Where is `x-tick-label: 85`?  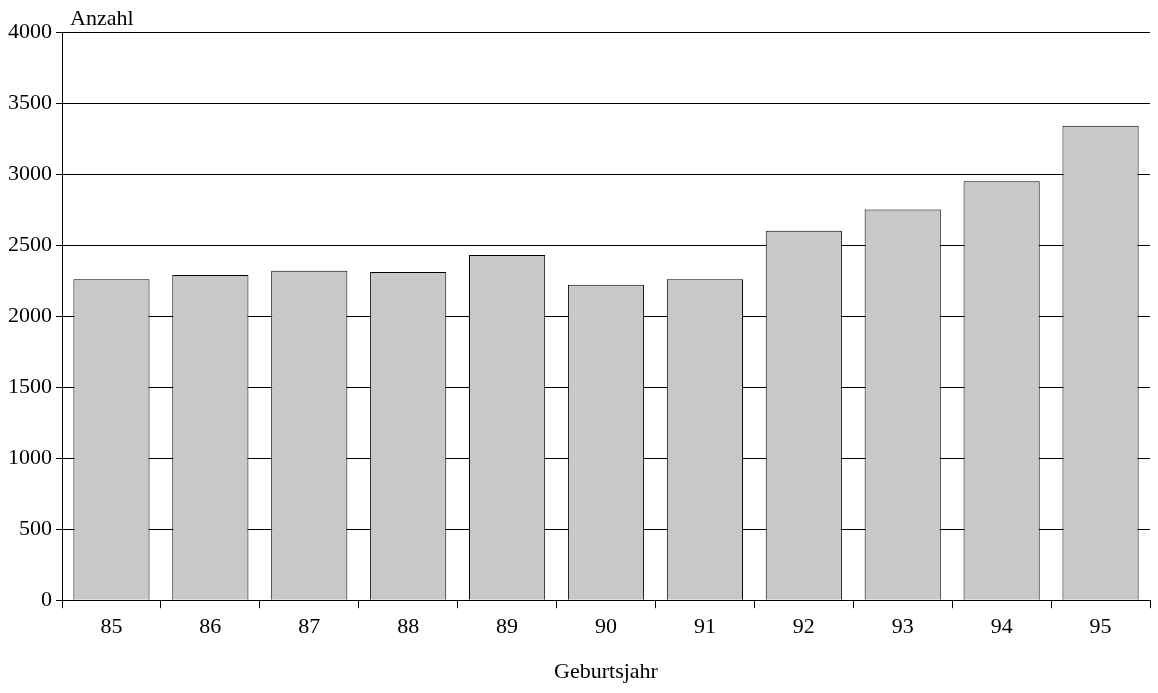 x-tick-label: 85 is located at coordinates (111, 626).